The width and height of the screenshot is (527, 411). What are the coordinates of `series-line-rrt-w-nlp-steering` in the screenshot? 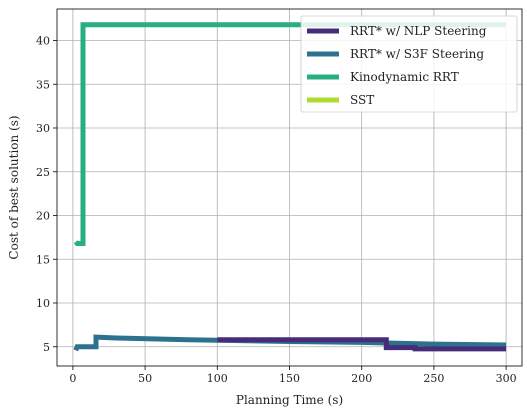 It's located at (362, 344).